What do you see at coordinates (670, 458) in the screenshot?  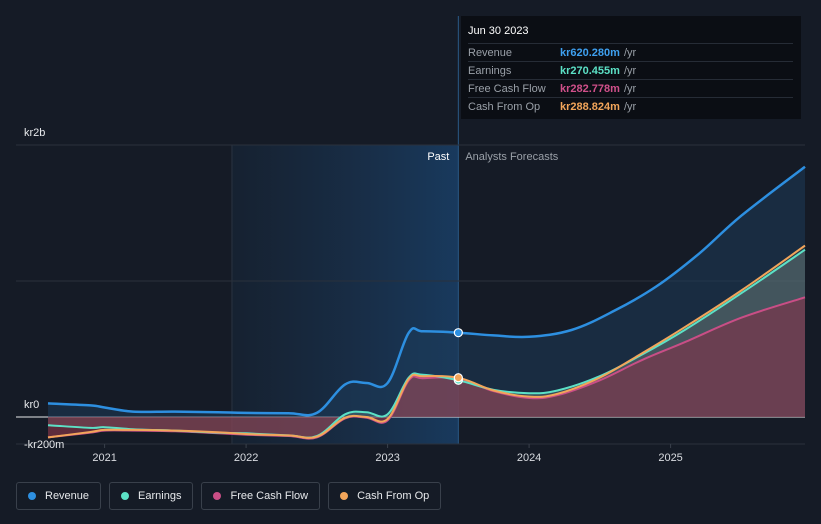 I see `x-tick-label: 2025` at bounding box center [670, 458].